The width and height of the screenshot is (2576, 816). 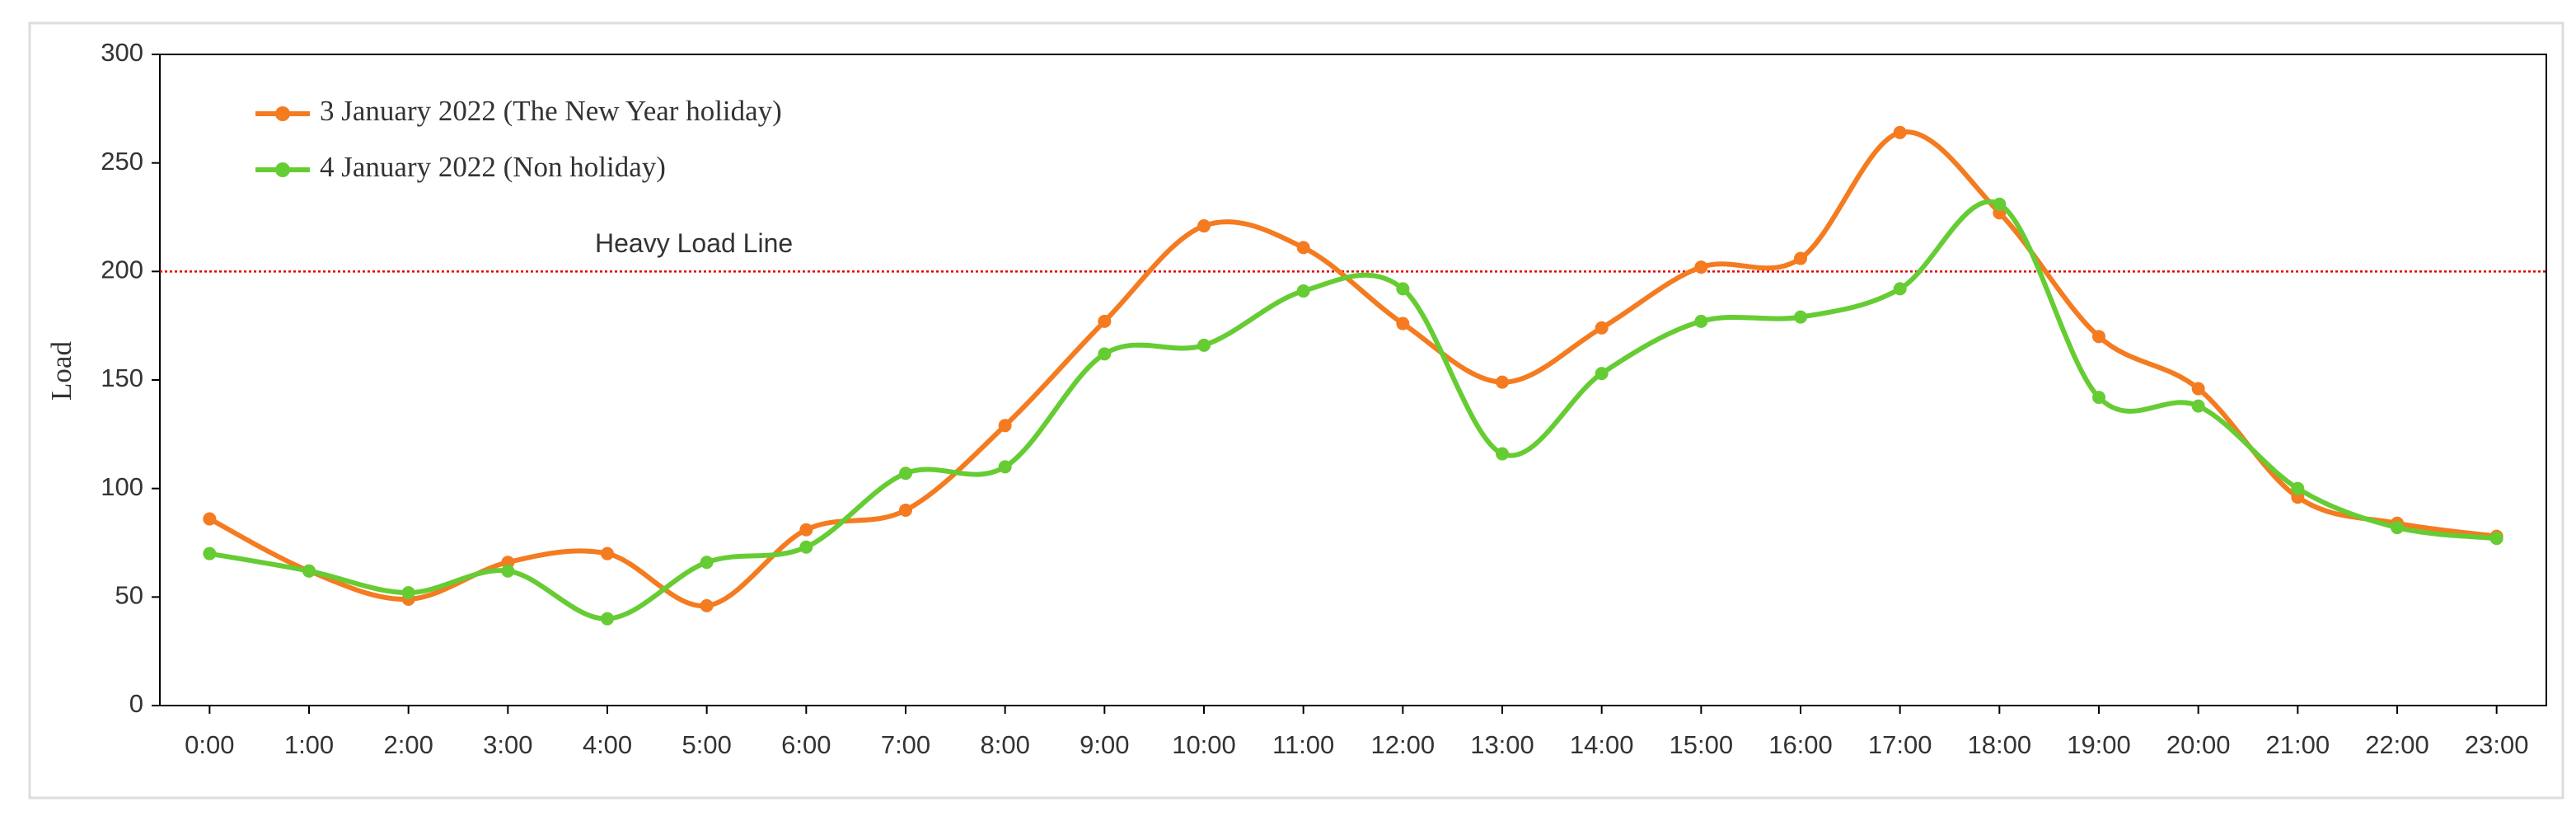 What do you see at coordinates (806, 744) in the screenshot?
I see `x-tick-label: 6:00` at bounding box center [806, 744].